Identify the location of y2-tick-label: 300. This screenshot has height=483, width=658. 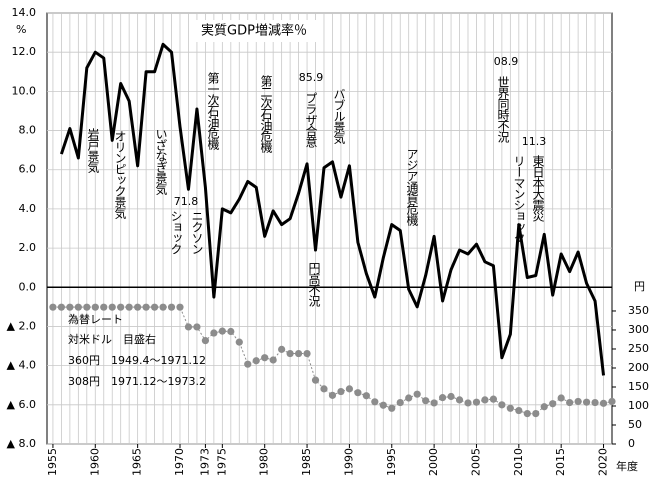
(638, 329).